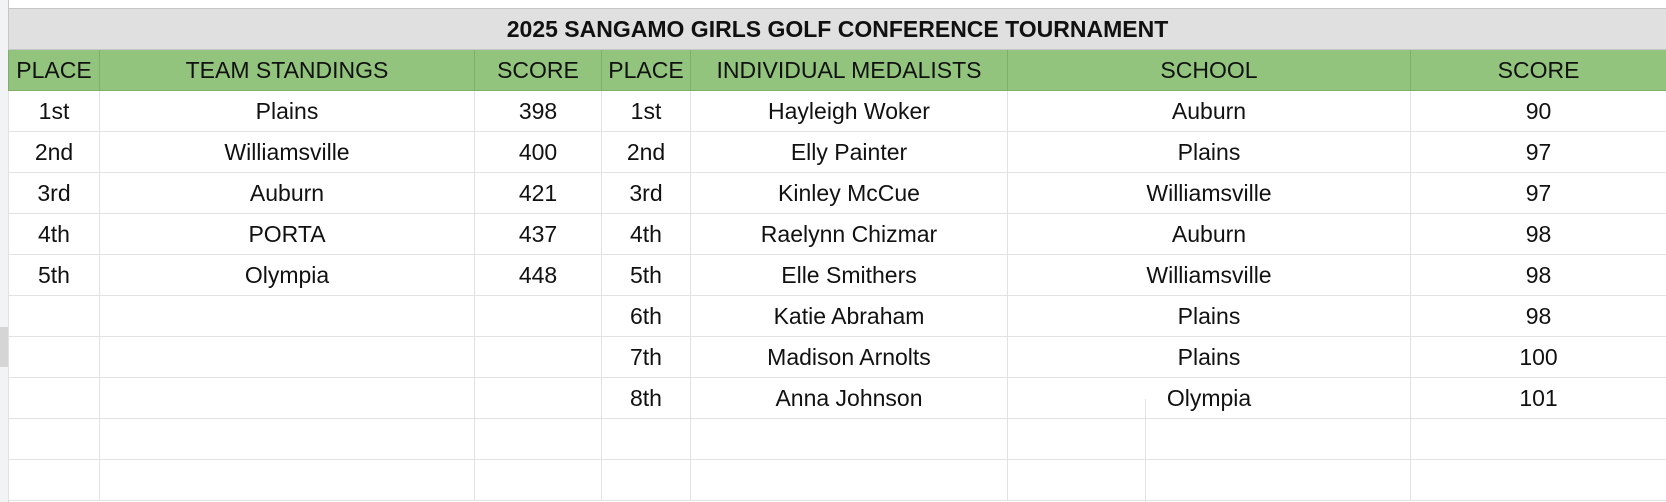 Image resolution: width=1666 pixels, height=502 pixels. I want to click on medalist-name-cell: Elle Smithers, so click(849, 275).